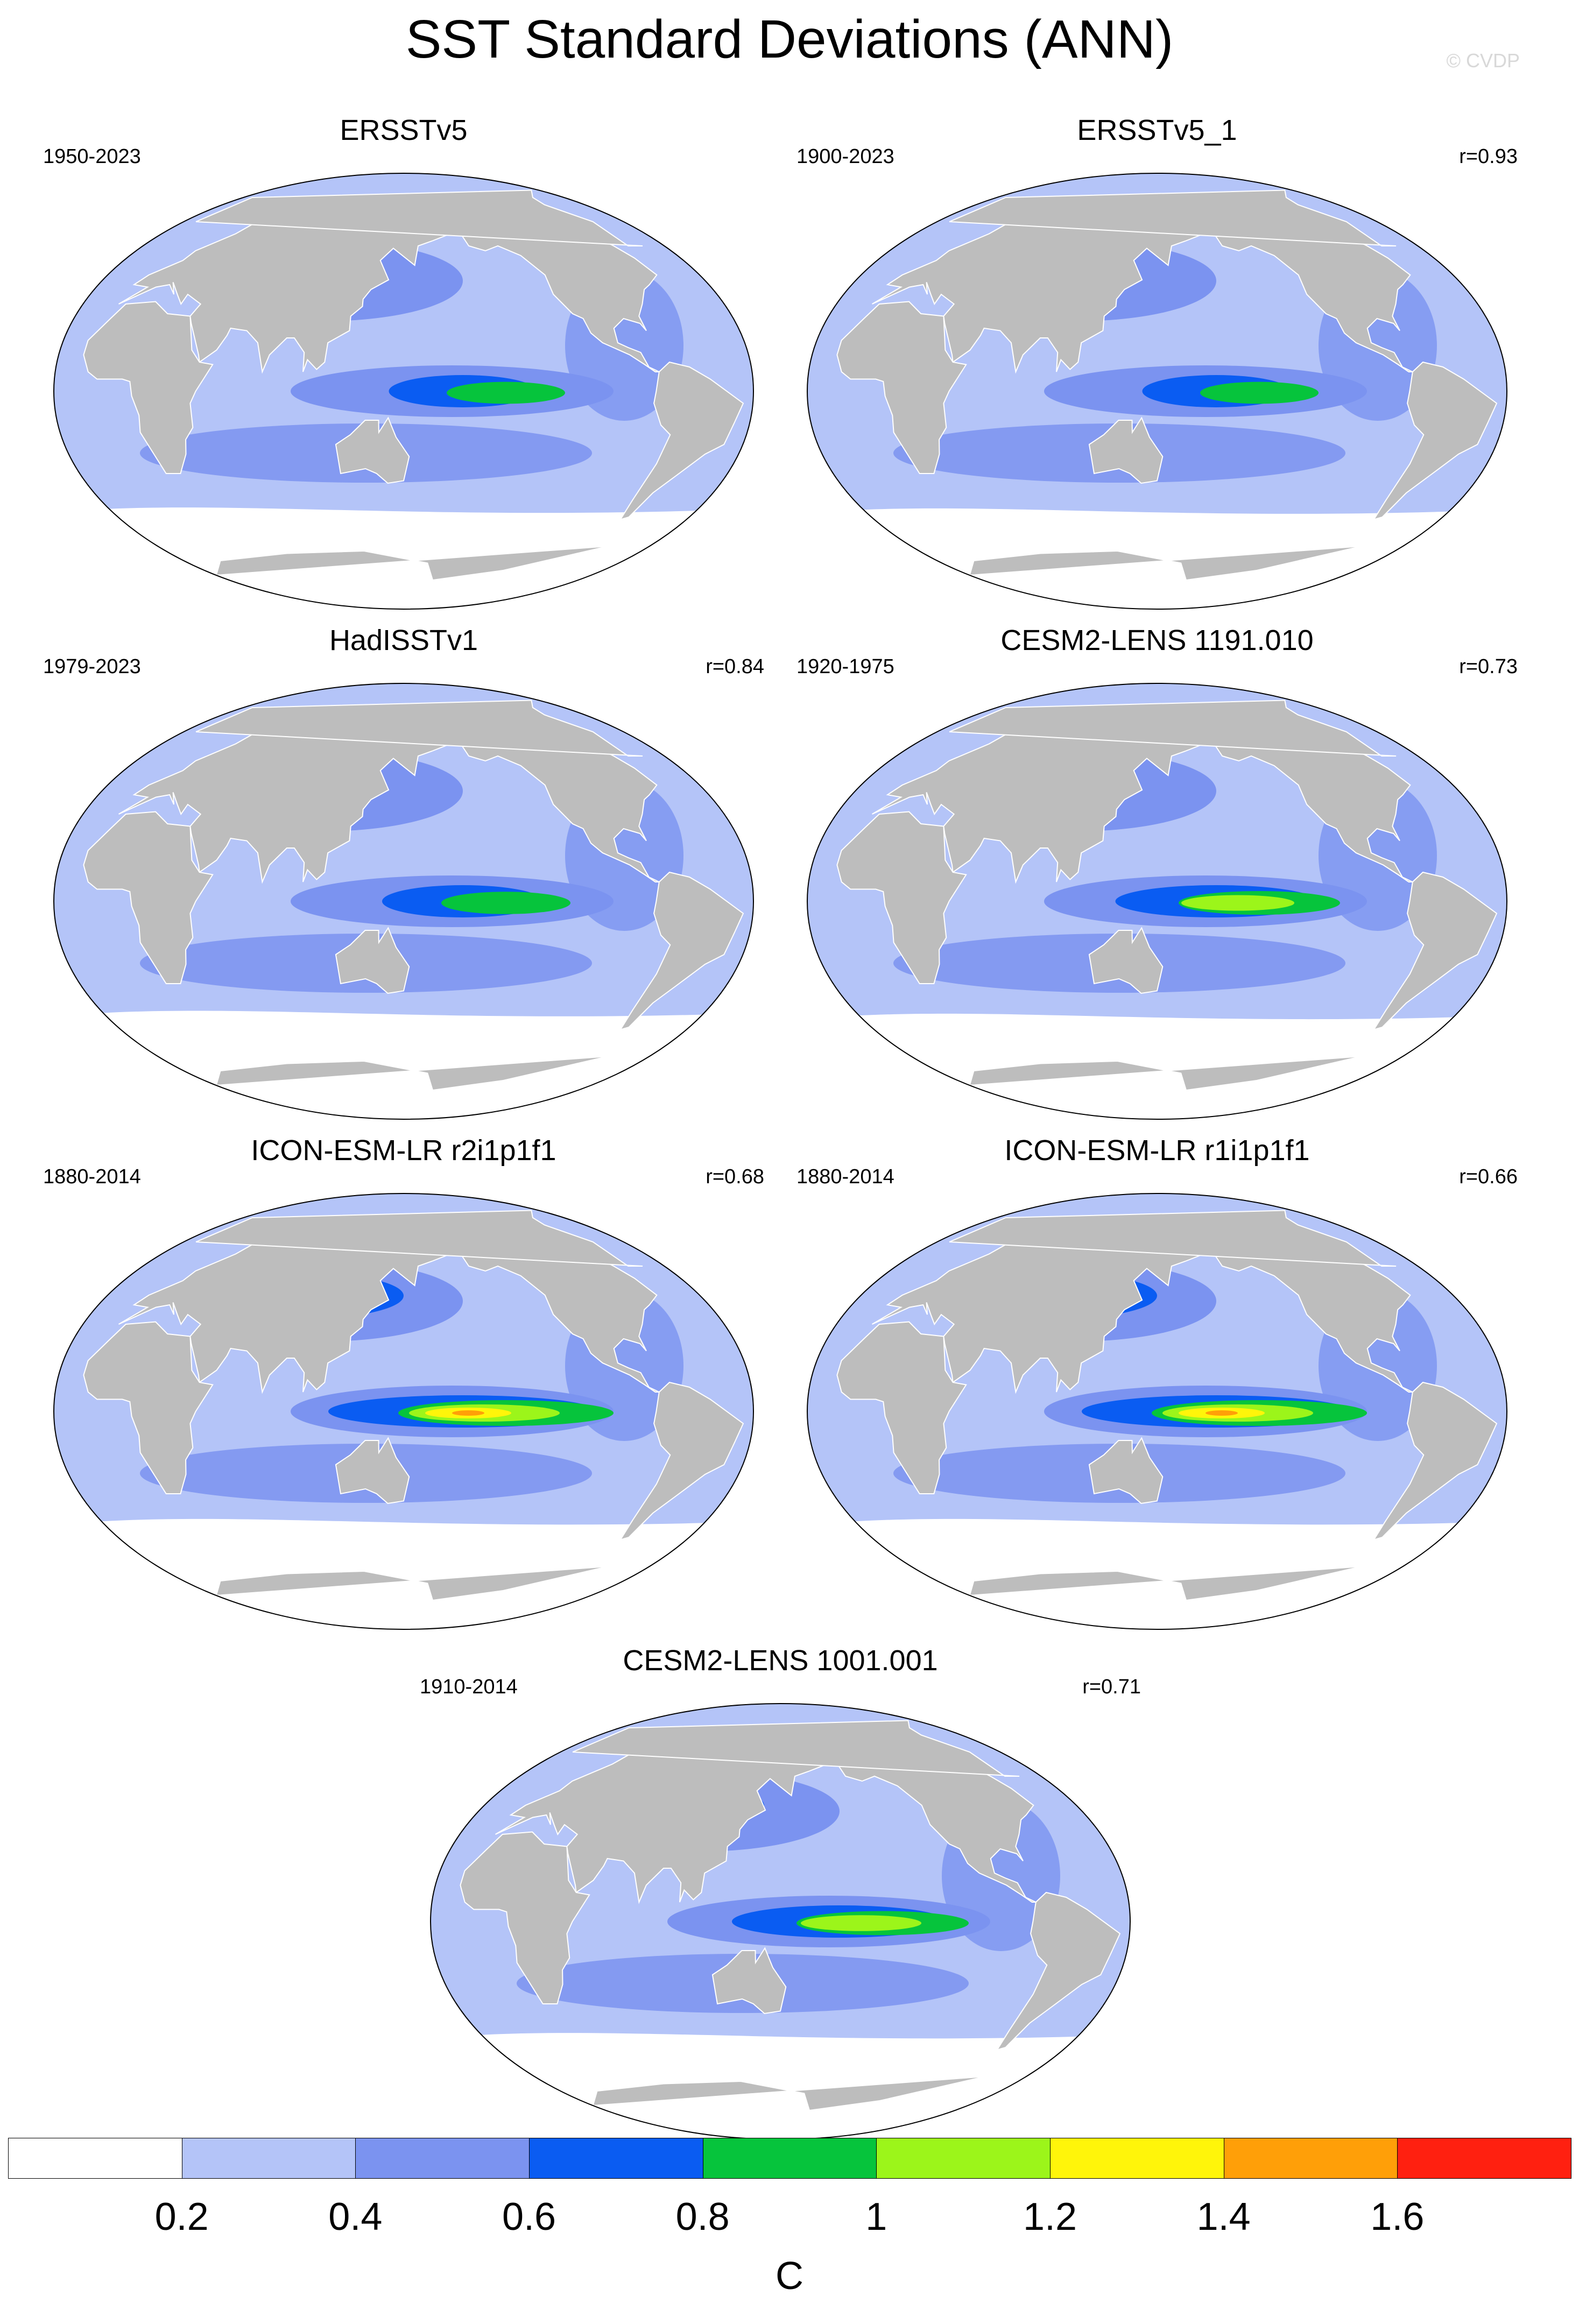  Describe the element at coordinates (1157, 130) in the screenshot. I see `panel-title: ERSSTv5_1` at that location.